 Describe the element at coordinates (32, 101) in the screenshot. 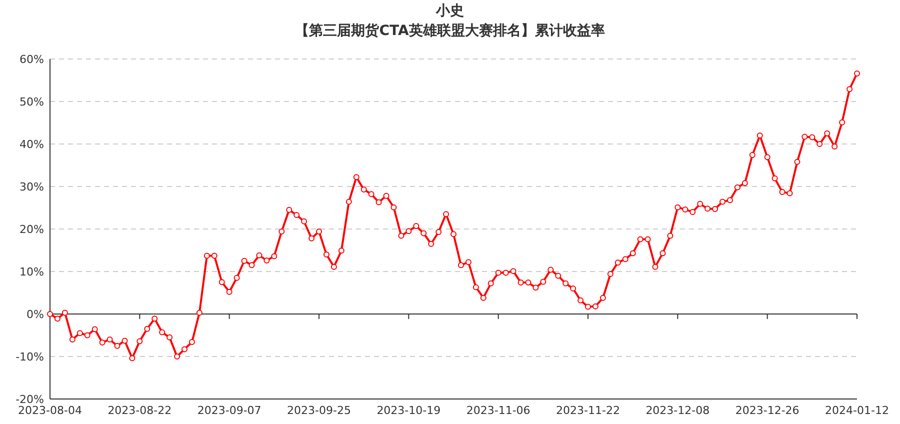

I see `y-tick-label: 50%` at that location.